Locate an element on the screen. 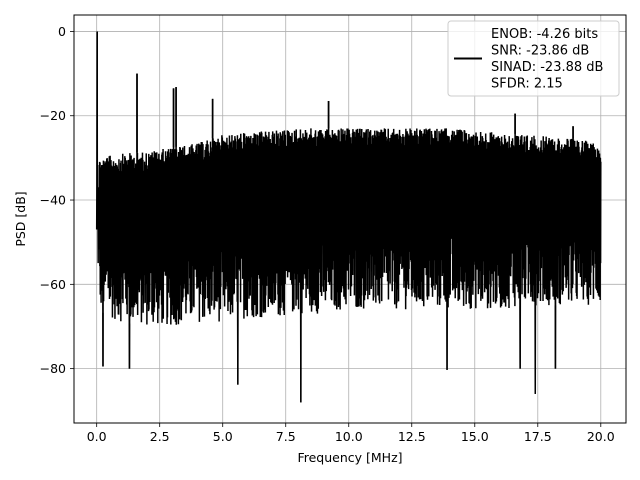 Image resolution: width=640 pixels, height=480 pixels. x-axis-label: Frequency [MHz] is located at coordinates (349, 457).